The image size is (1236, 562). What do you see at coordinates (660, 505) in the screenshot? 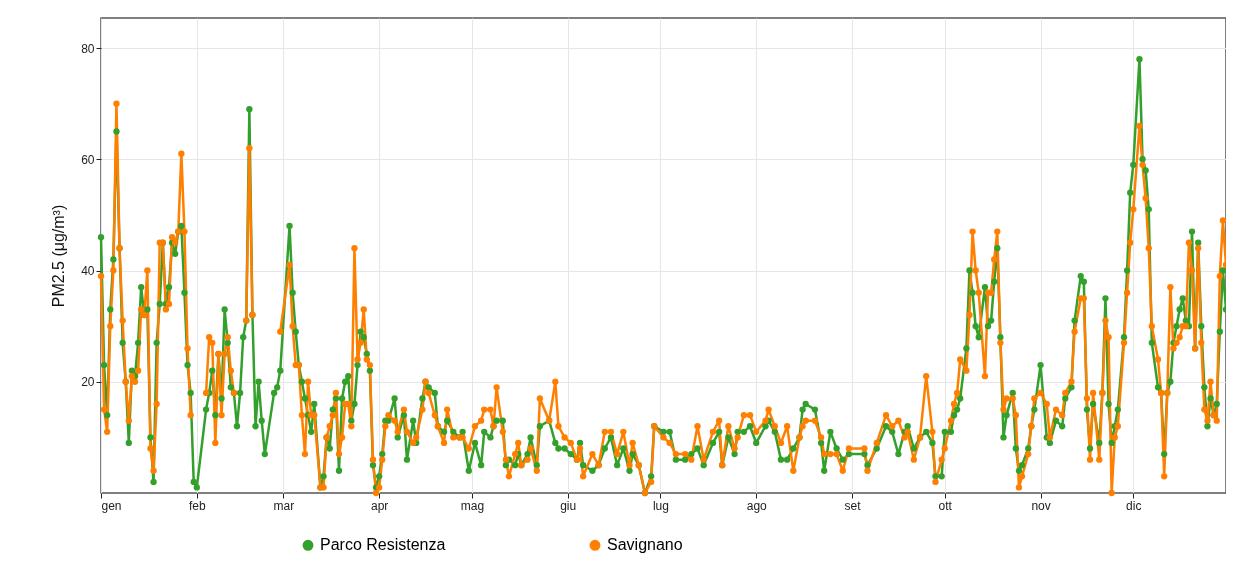
I see `x-tick-label: lug` at bounding box center [660, 505].